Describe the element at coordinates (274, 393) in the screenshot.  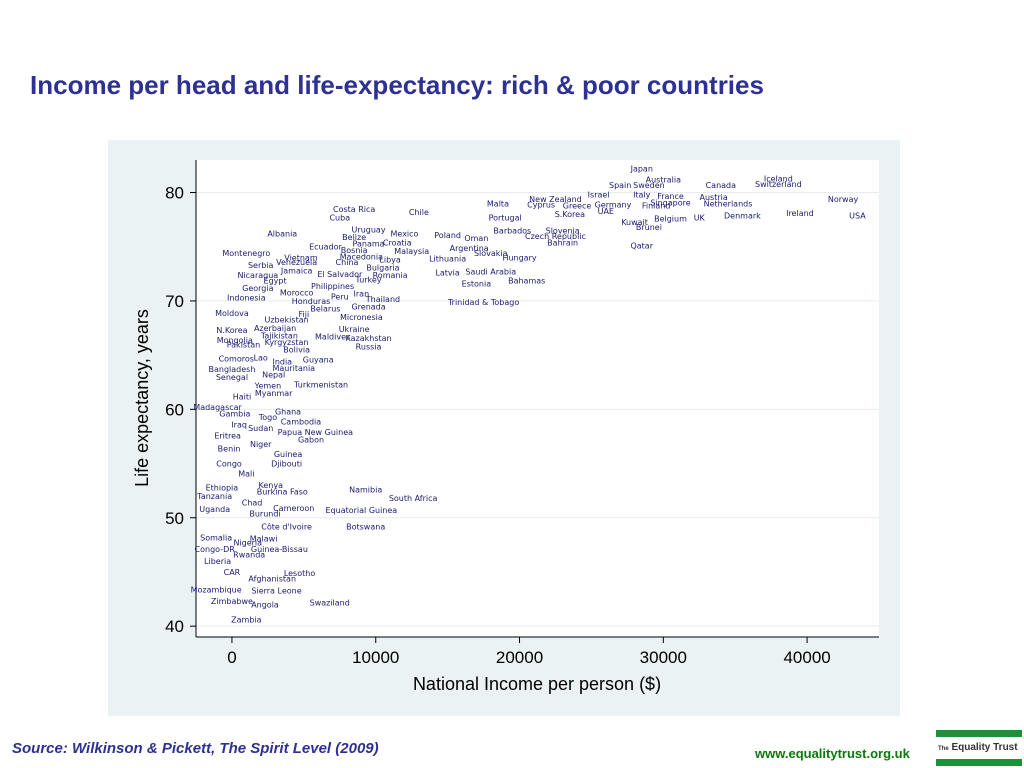
I see `country-label: Myanmar` at that location.